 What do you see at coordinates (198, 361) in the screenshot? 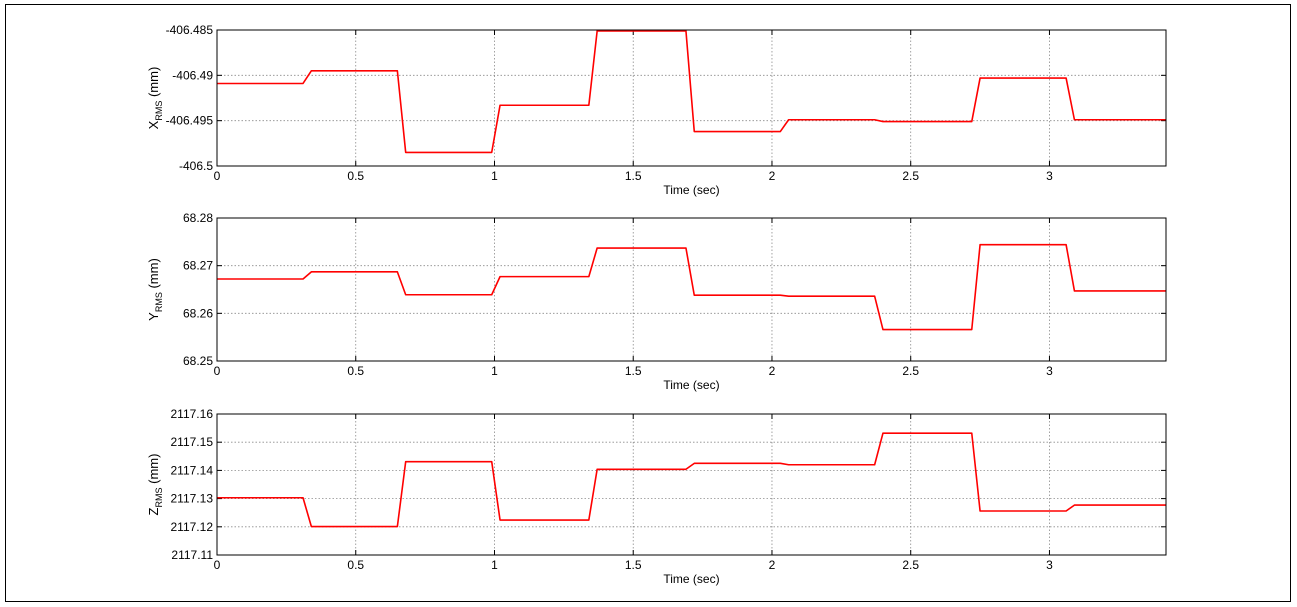
I see `y-tick-label: 68.25` at bounding box center [198, 361].